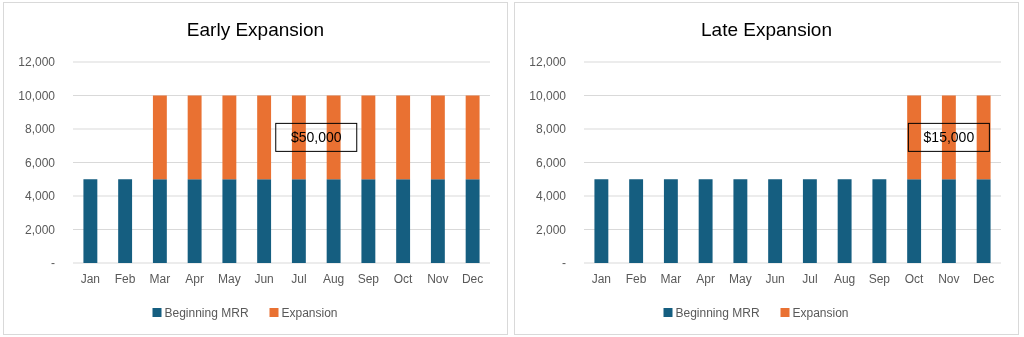  Describe the element at coordinates (766, 29) in the screenshot. I see `chart-title: Late Expansion` at that location.